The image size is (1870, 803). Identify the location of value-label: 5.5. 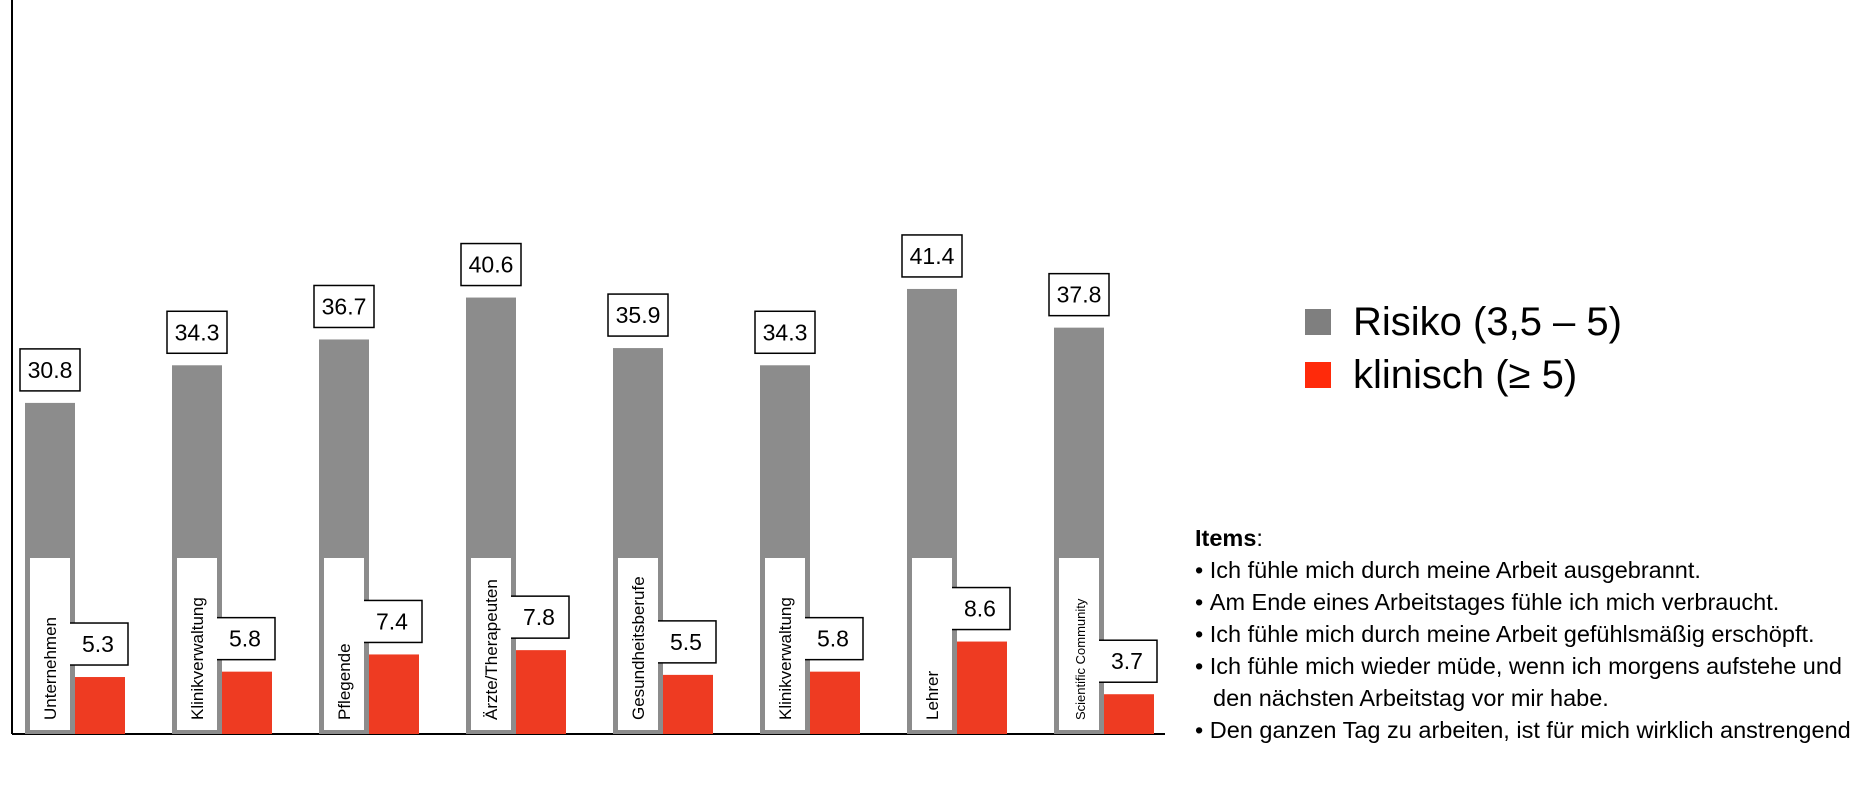
(686, 642).